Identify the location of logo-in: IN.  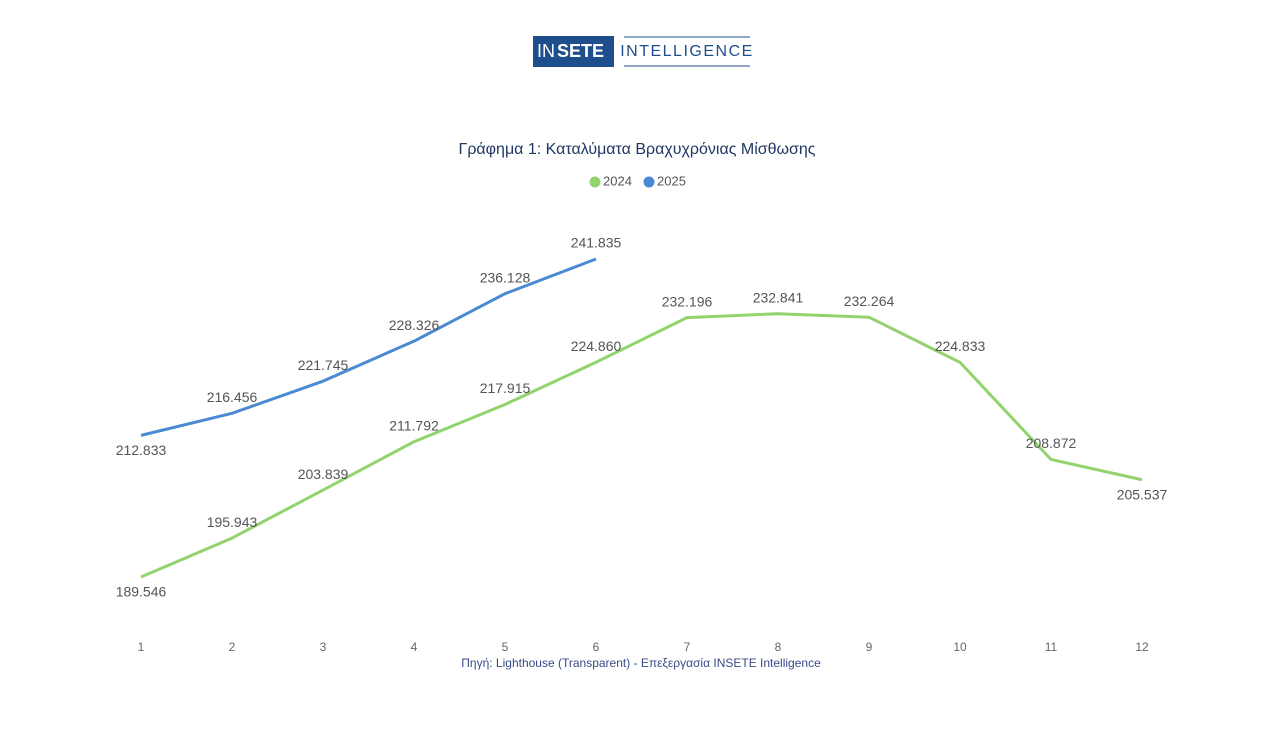
(546, 51).